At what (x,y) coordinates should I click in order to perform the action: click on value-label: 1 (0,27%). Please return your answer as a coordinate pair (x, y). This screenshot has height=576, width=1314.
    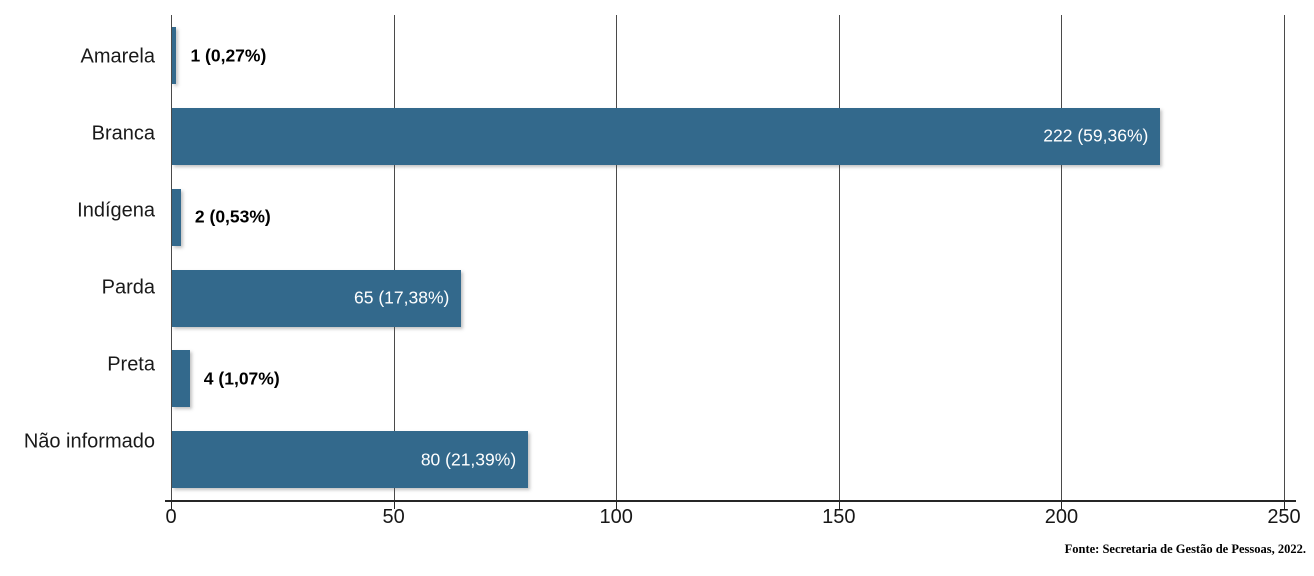
    Looking at the image, I should click on (228, 55).